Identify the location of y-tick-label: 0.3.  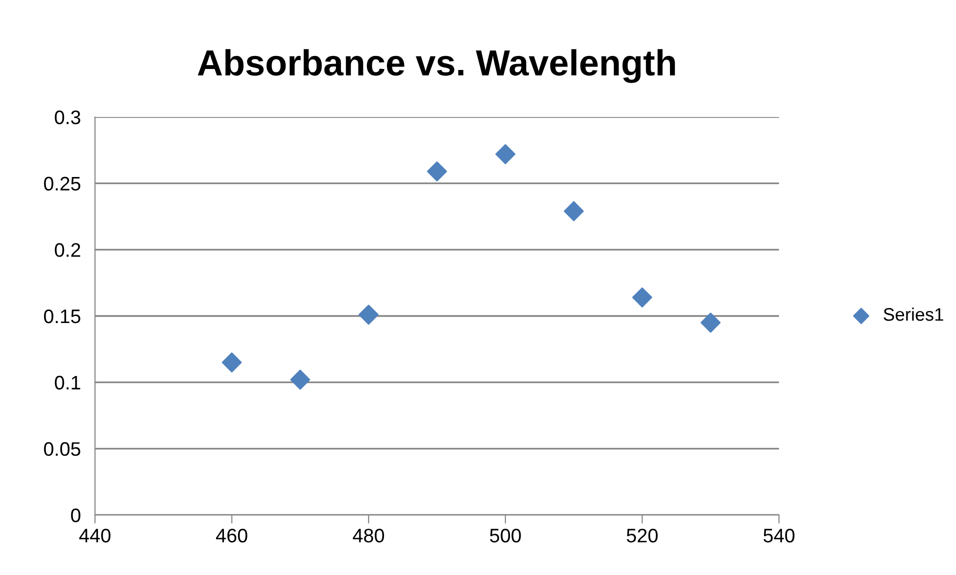
(67, 117).